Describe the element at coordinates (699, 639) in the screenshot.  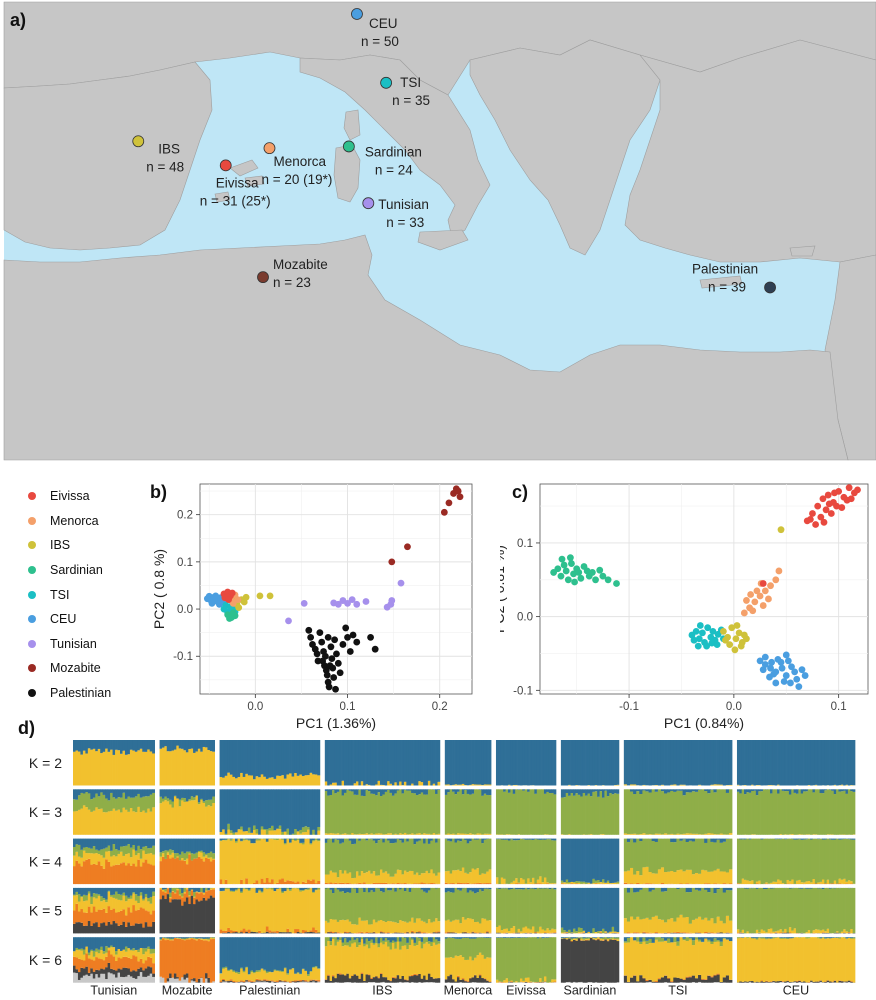
I see `point-tsi` at that location.